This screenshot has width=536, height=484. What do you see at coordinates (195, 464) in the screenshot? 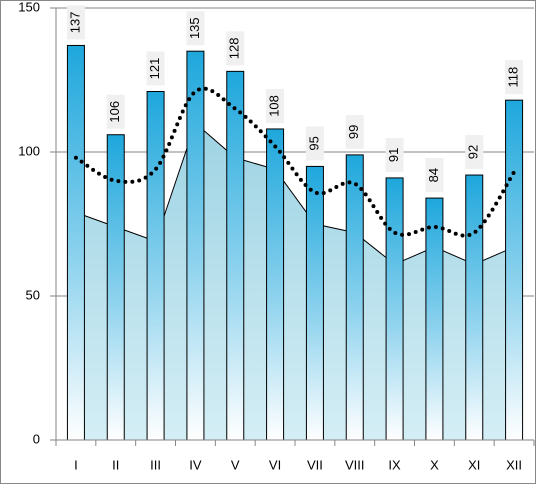
I see `x-tick-label: IV` at bounding box center [195, 464].